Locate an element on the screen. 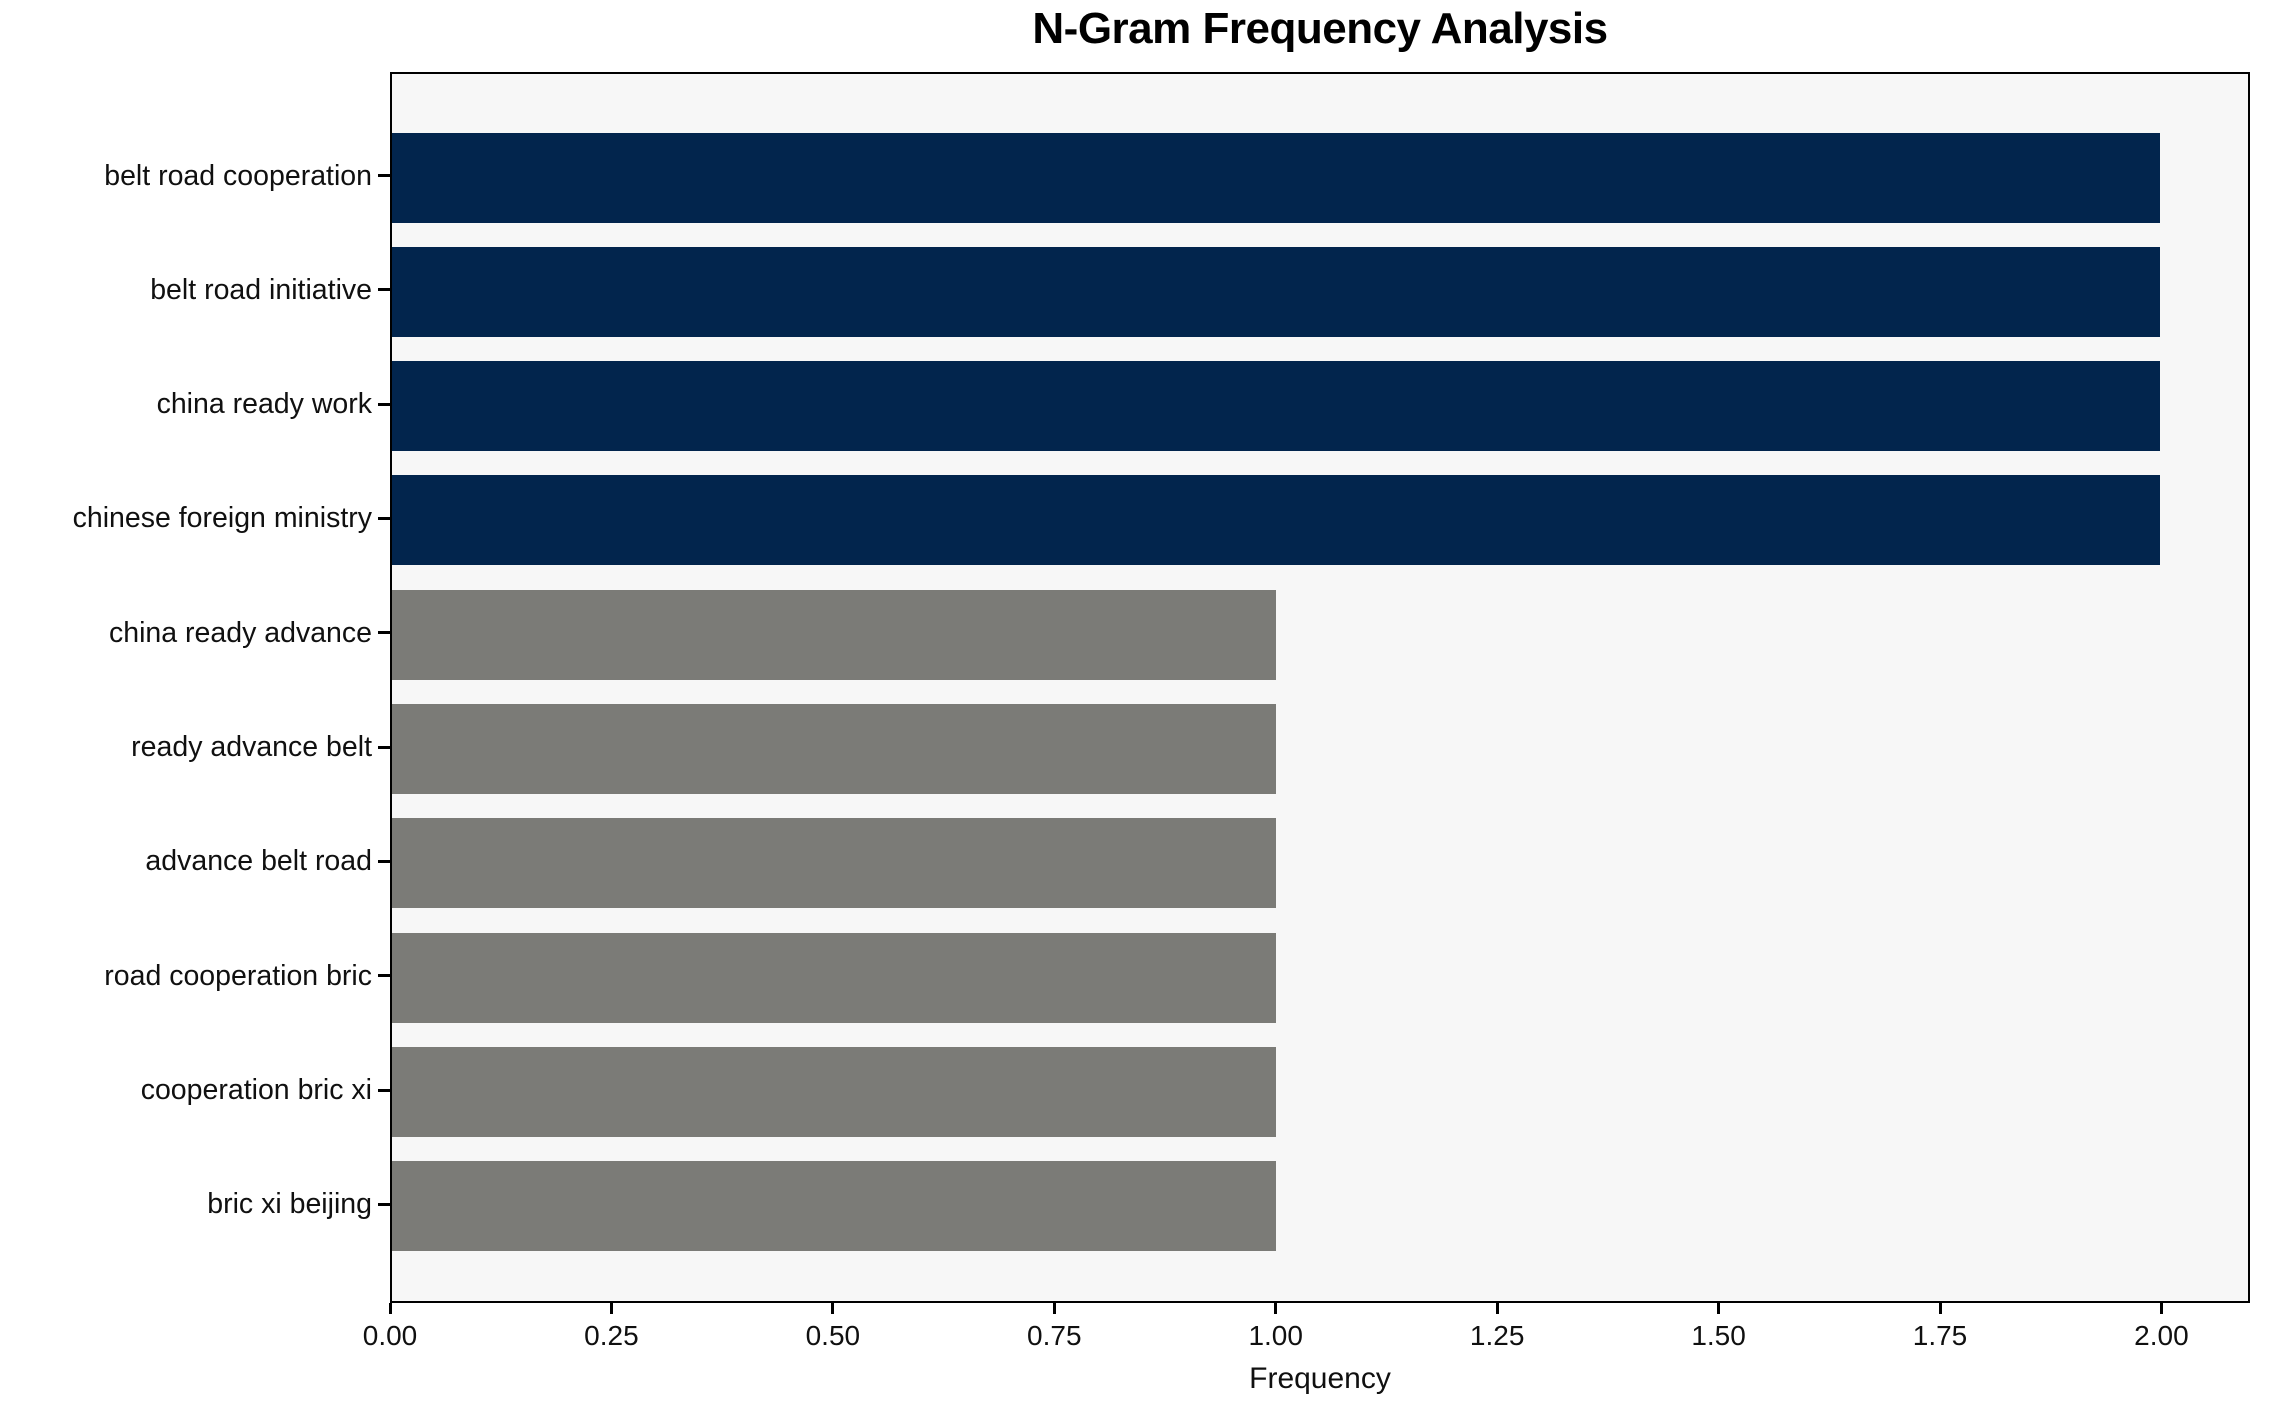 The image size is (2269, 1414). x-axis-label: Frequency is located at coordinates (1320, 1378).